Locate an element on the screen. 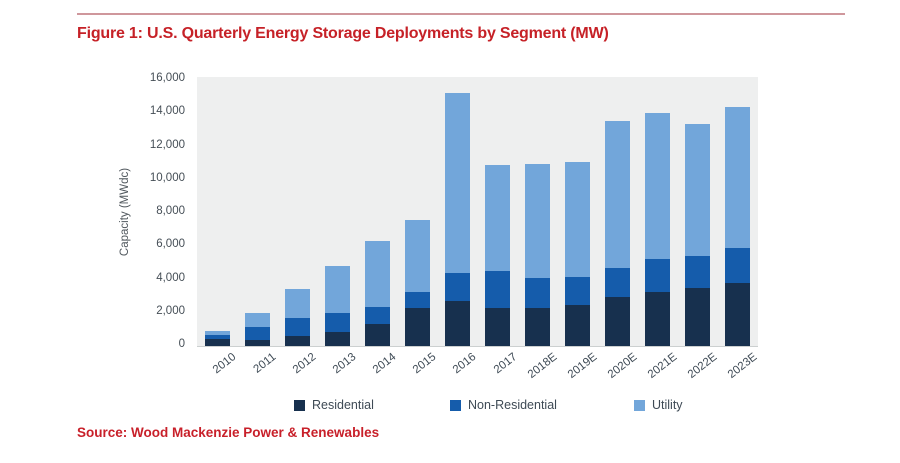  y-tick-6000: 6,000 is located at coordinates (170, 244).